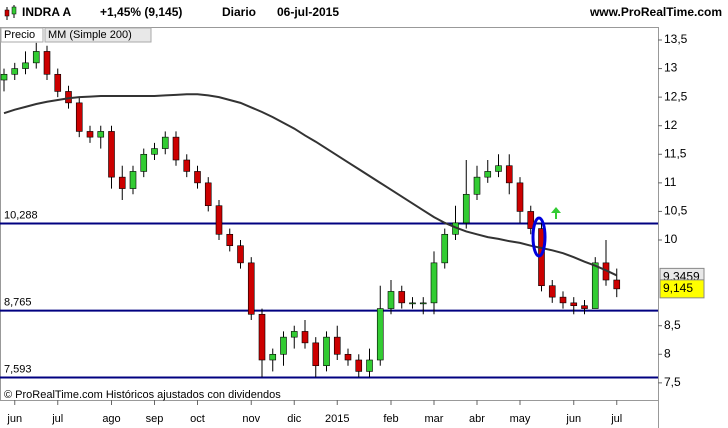 Image resolution: width=728 pixels, height=428 pixels. Describe the element at coordinates (197, 419) in the screenshot. I see `x-tick-label: oct` at that location.